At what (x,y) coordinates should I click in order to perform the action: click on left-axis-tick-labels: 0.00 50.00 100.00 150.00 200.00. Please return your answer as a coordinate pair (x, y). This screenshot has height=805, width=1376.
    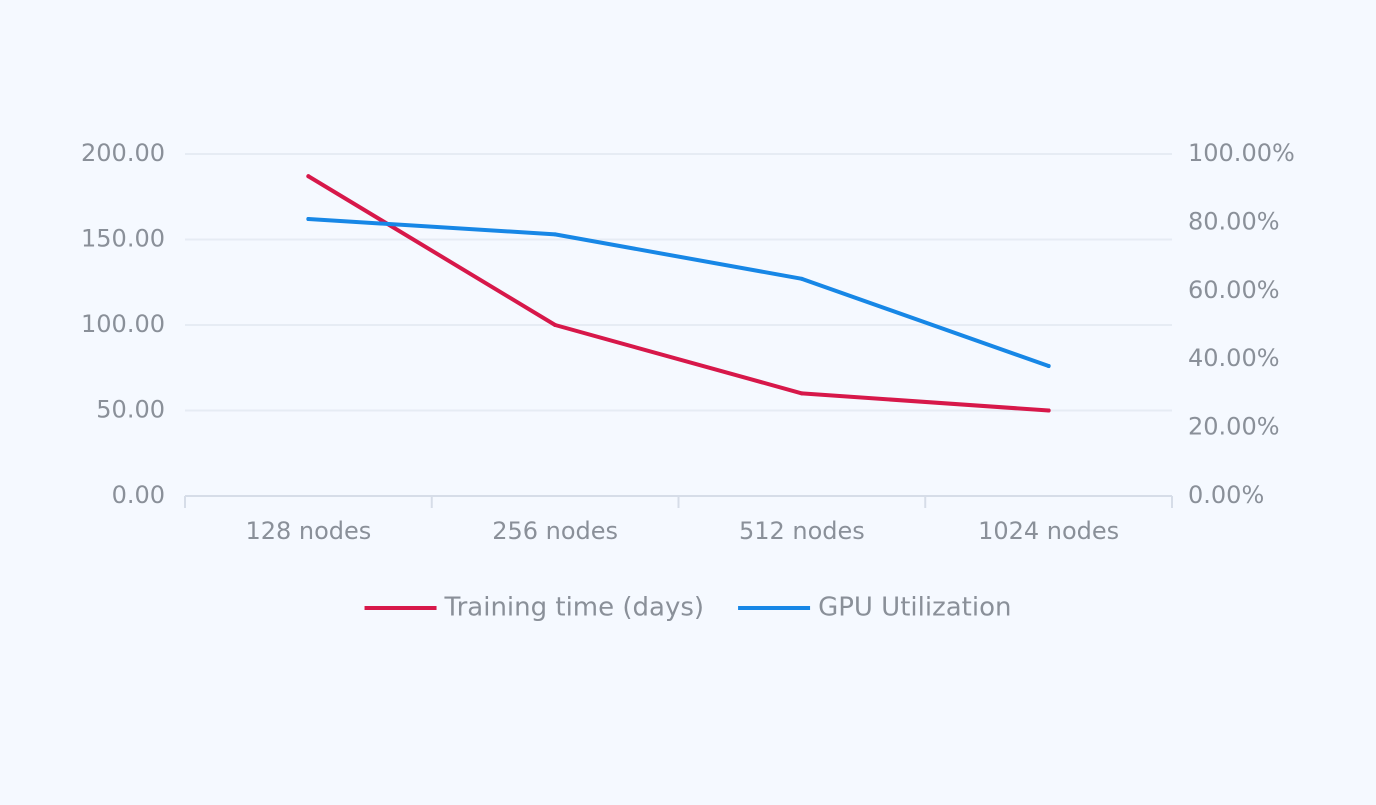
    Looking at the image, I should click on (123, 324).